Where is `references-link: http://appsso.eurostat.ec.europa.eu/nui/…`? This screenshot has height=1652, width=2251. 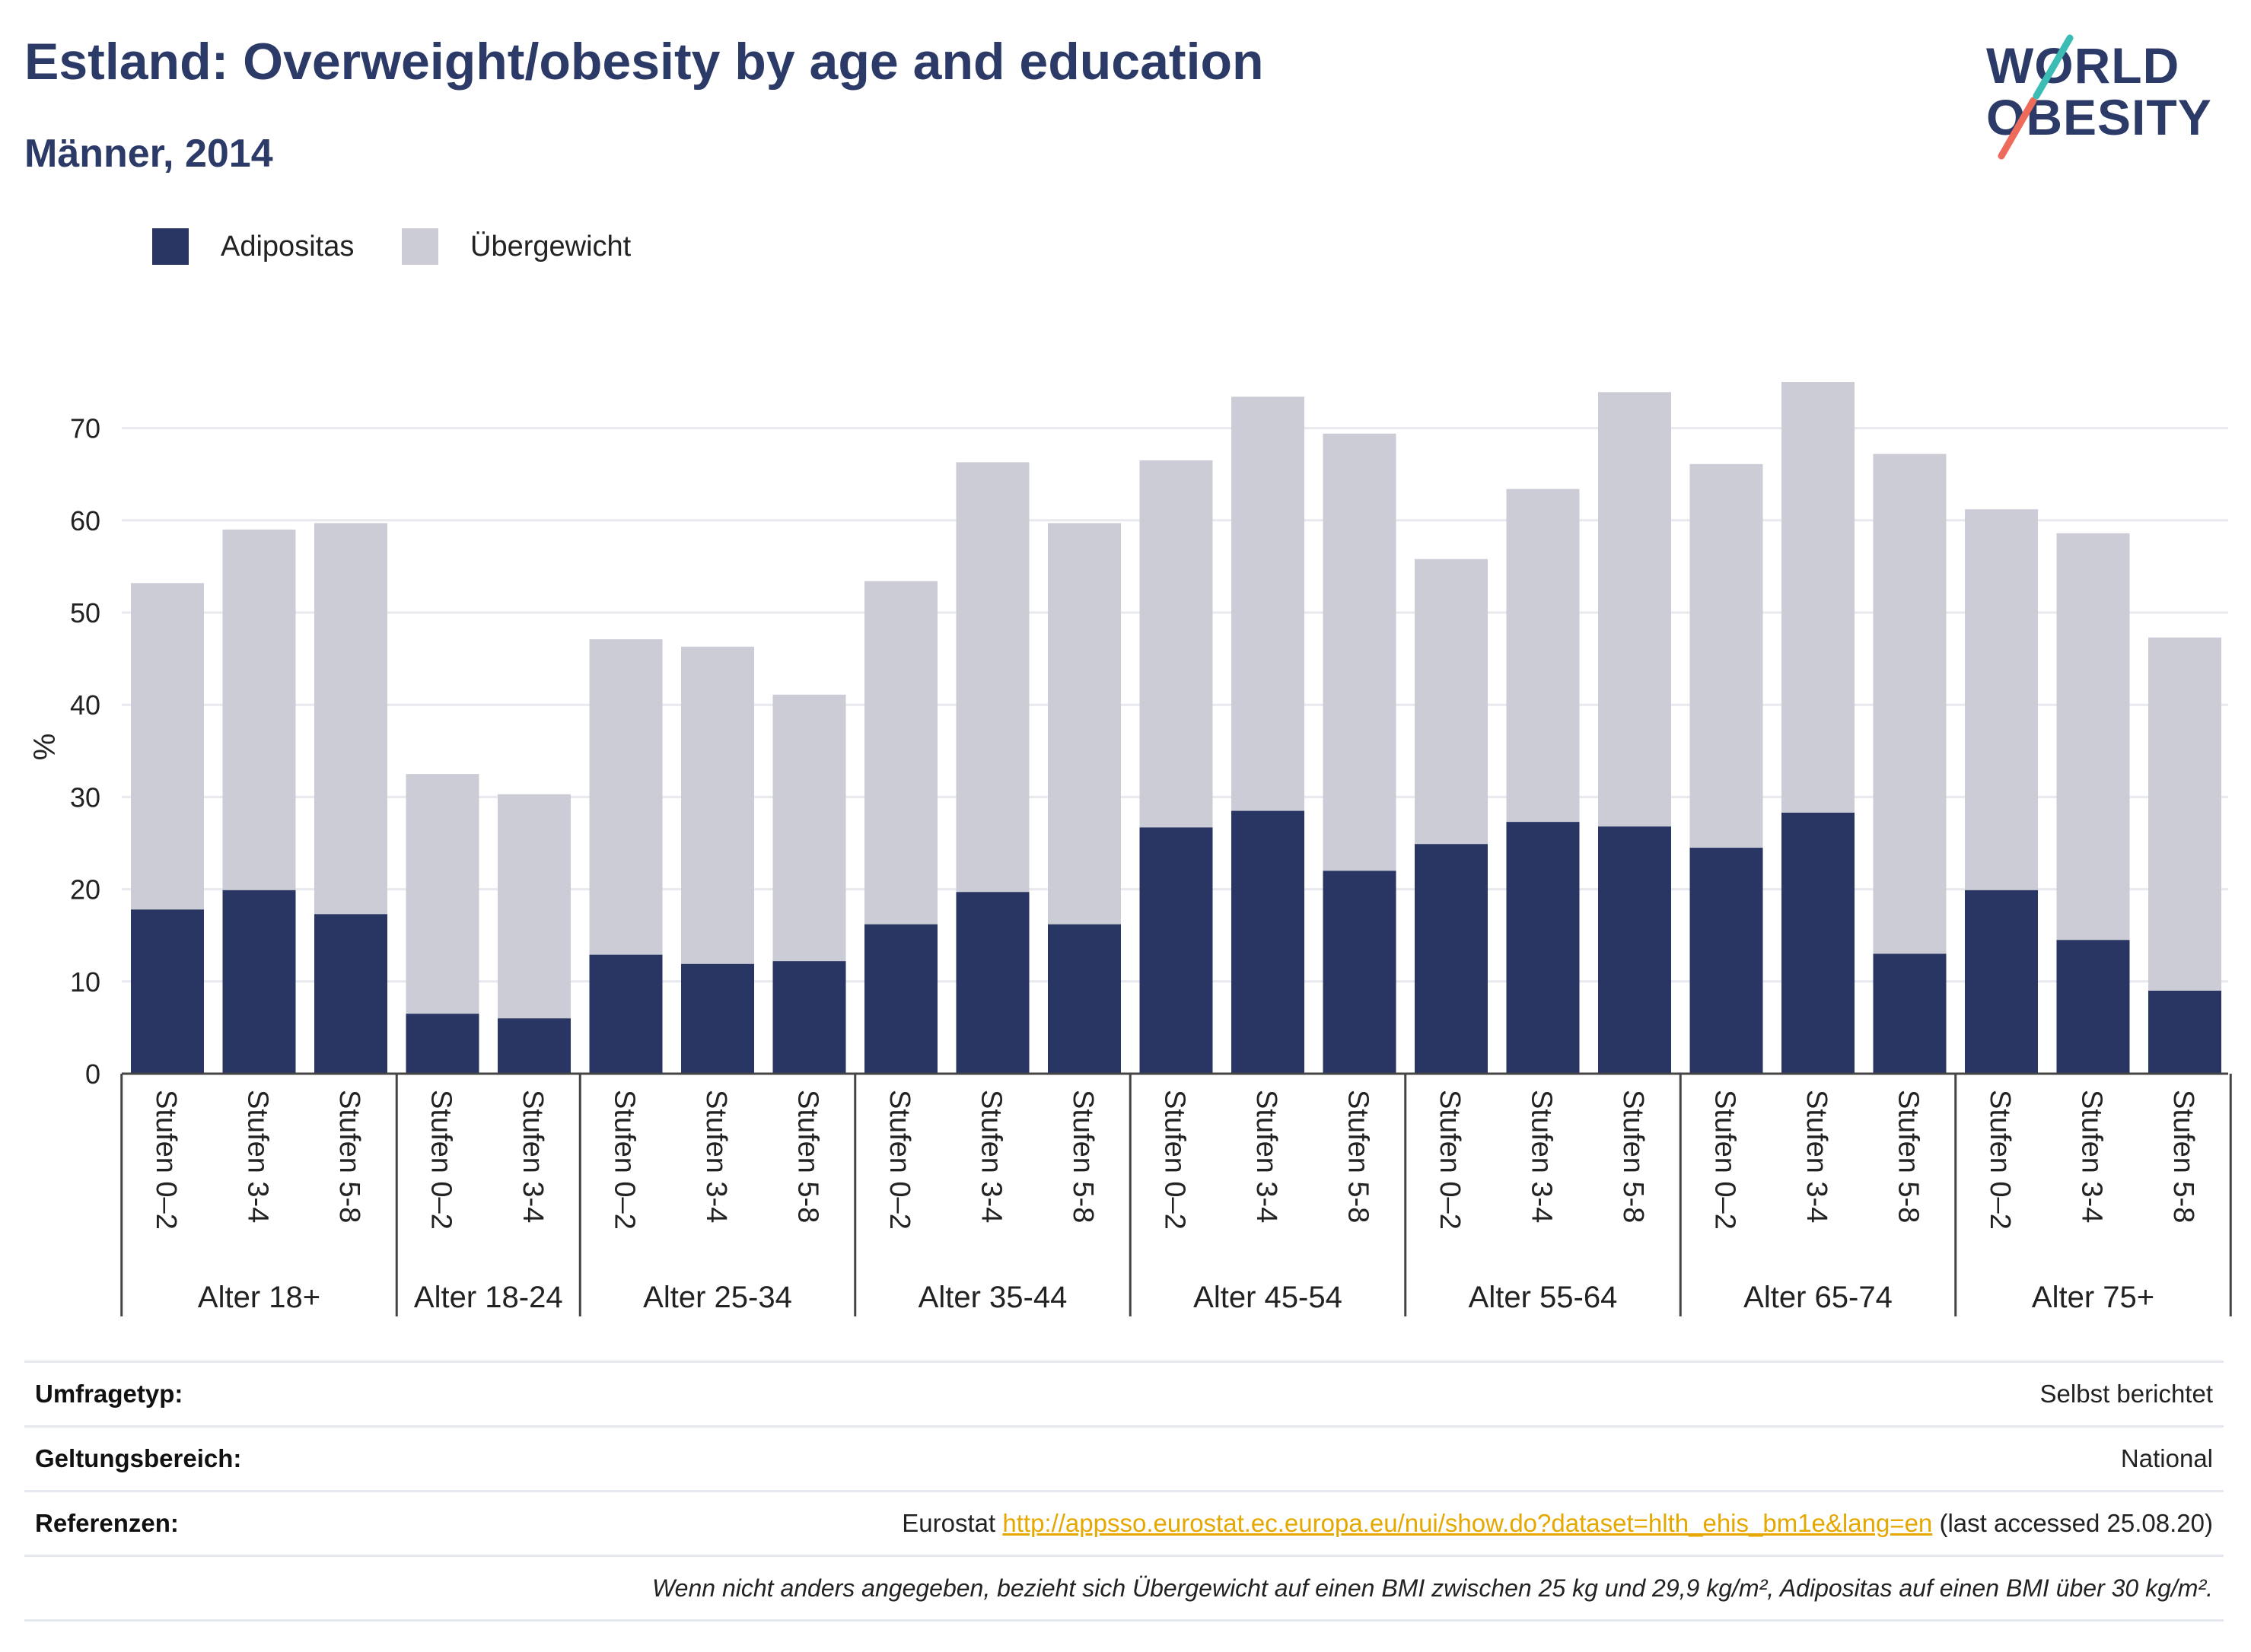
references-link: http://appsso.eurostat.ec.europa.eu/nui/… is located at coordinates (1467, 1523).